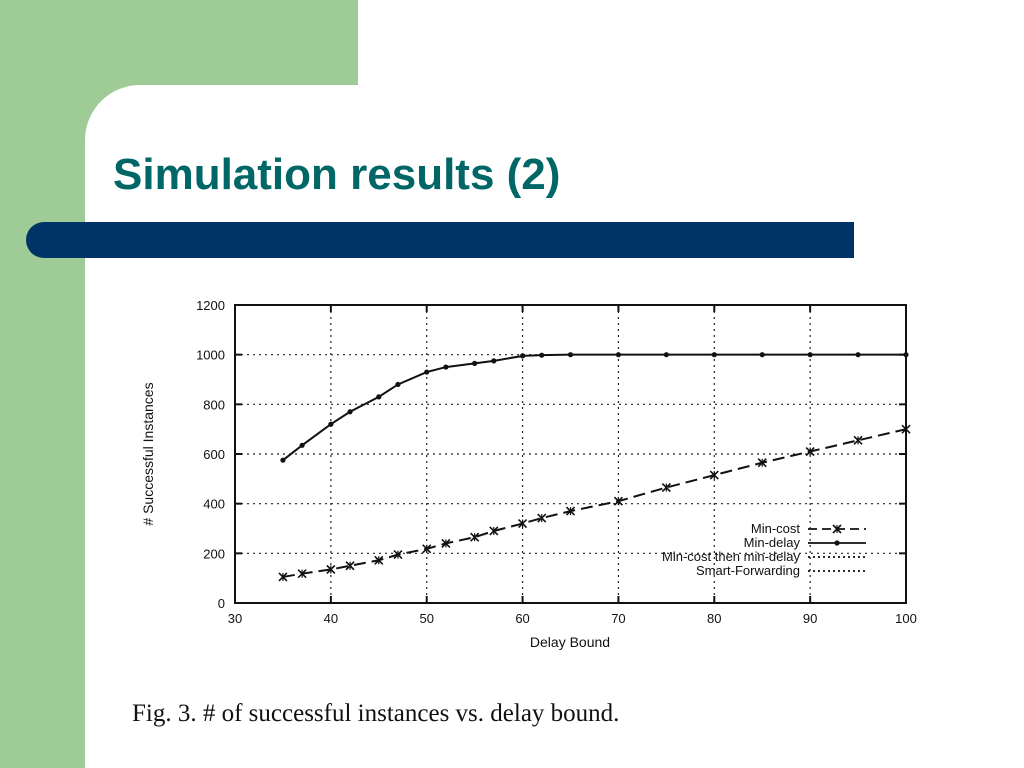 This screenshot has height=768, width=1024. I want to click on x-tick-label: 60, so click(522, 618).